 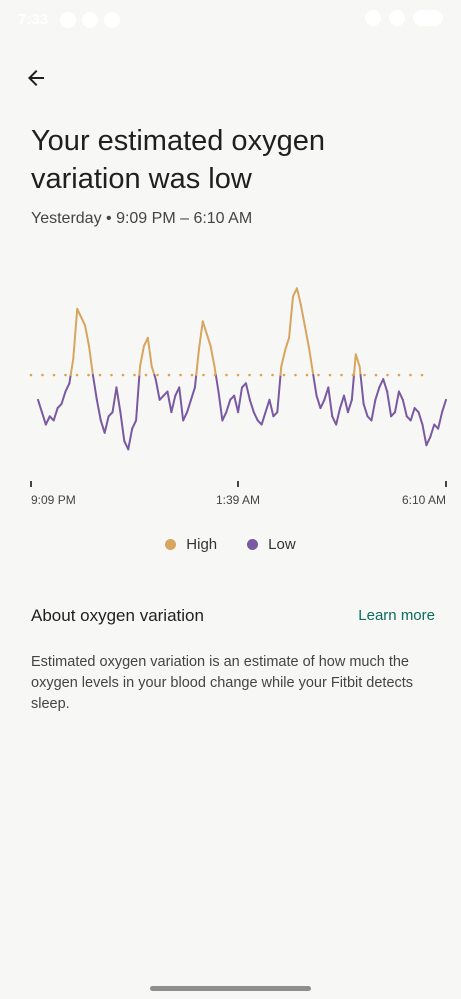 What do you see at coordinates (396, 615) in the screenshot?
I see `learn-more-link: Learn more` at bounding box center [396, 615].